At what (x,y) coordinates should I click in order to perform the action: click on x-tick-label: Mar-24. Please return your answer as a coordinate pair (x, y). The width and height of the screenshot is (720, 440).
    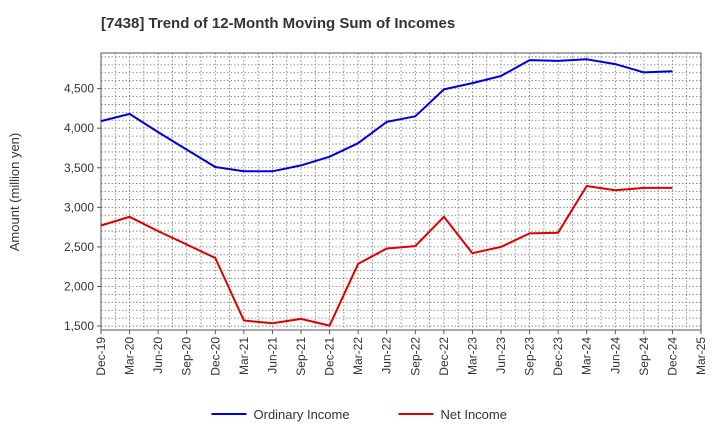
    Looking at the image, I should click on (587, 356).